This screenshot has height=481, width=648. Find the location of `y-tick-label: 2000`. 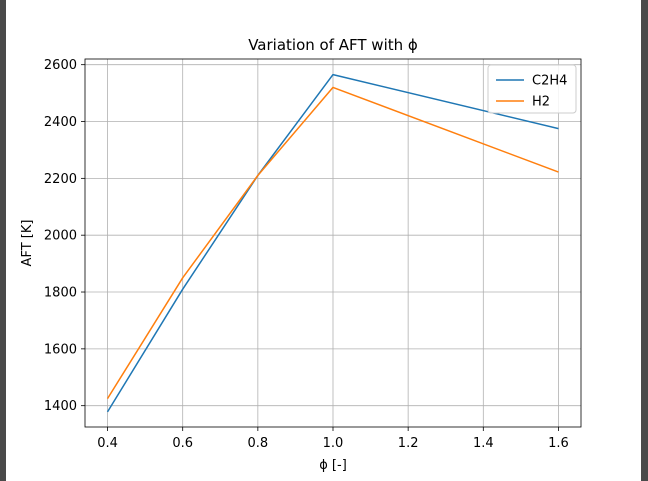

y-tick-label: 2000 is located at coordinates (60, 236).